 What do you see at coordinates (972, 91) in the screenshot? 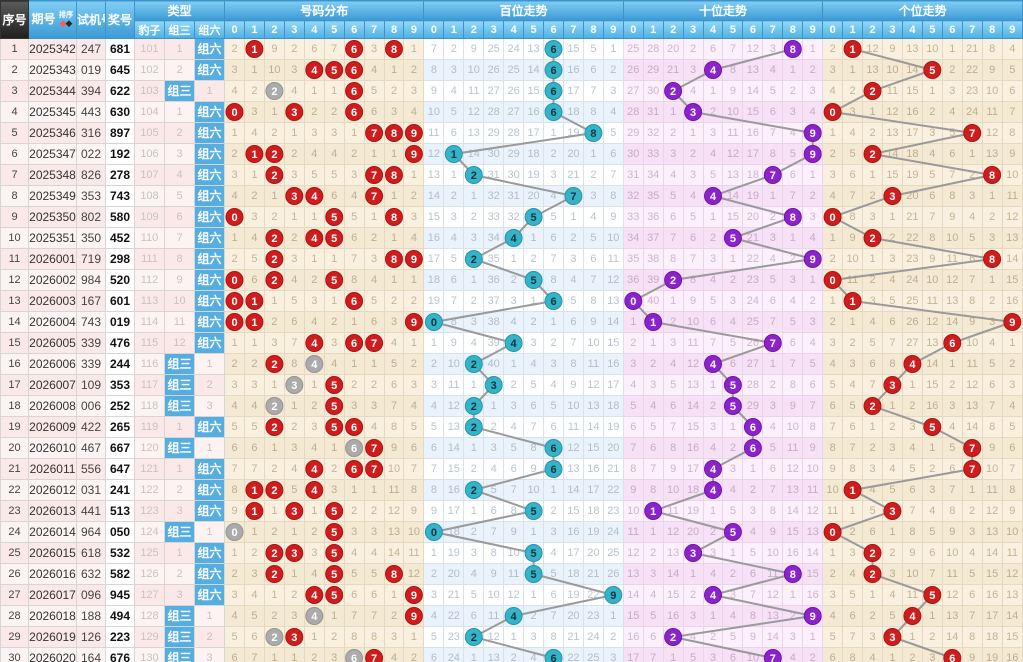
I see `units-cell: 23` at bounding box center [972, 91].